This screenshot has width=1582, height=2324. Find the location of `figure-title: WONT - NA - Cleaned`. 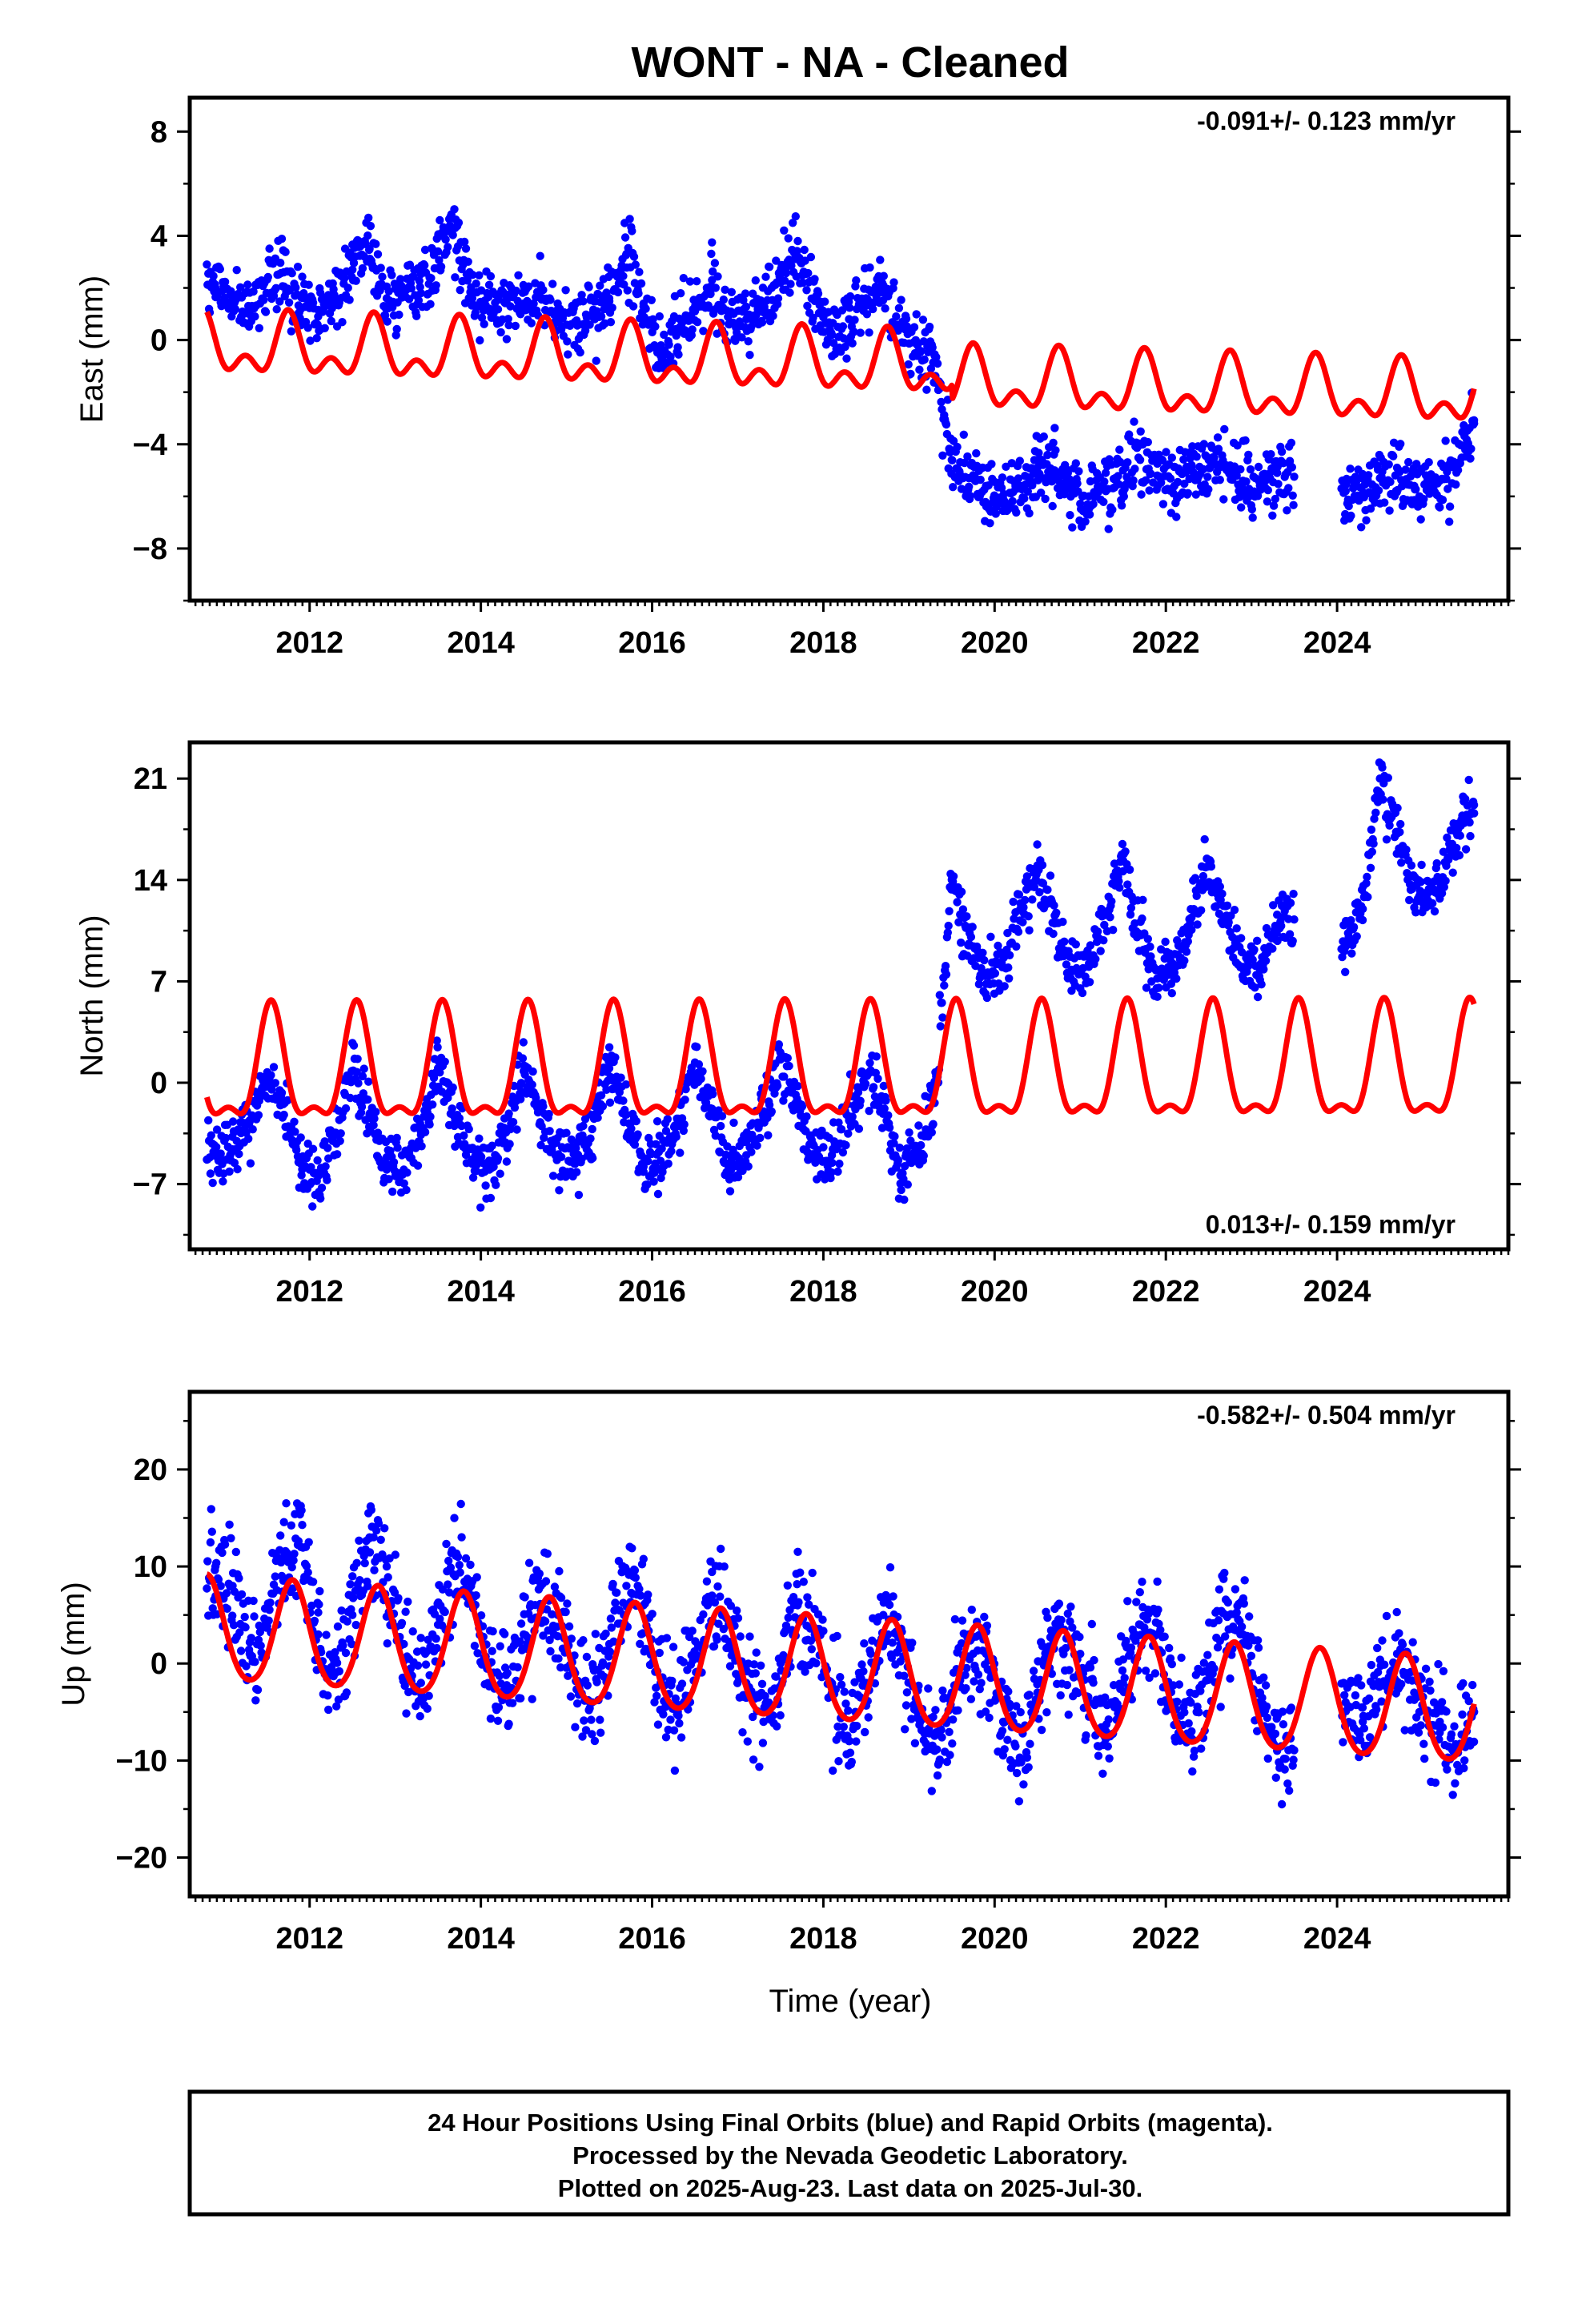

figure-title: WONT - NA - Cleaned is located at coordinates (851, 62).